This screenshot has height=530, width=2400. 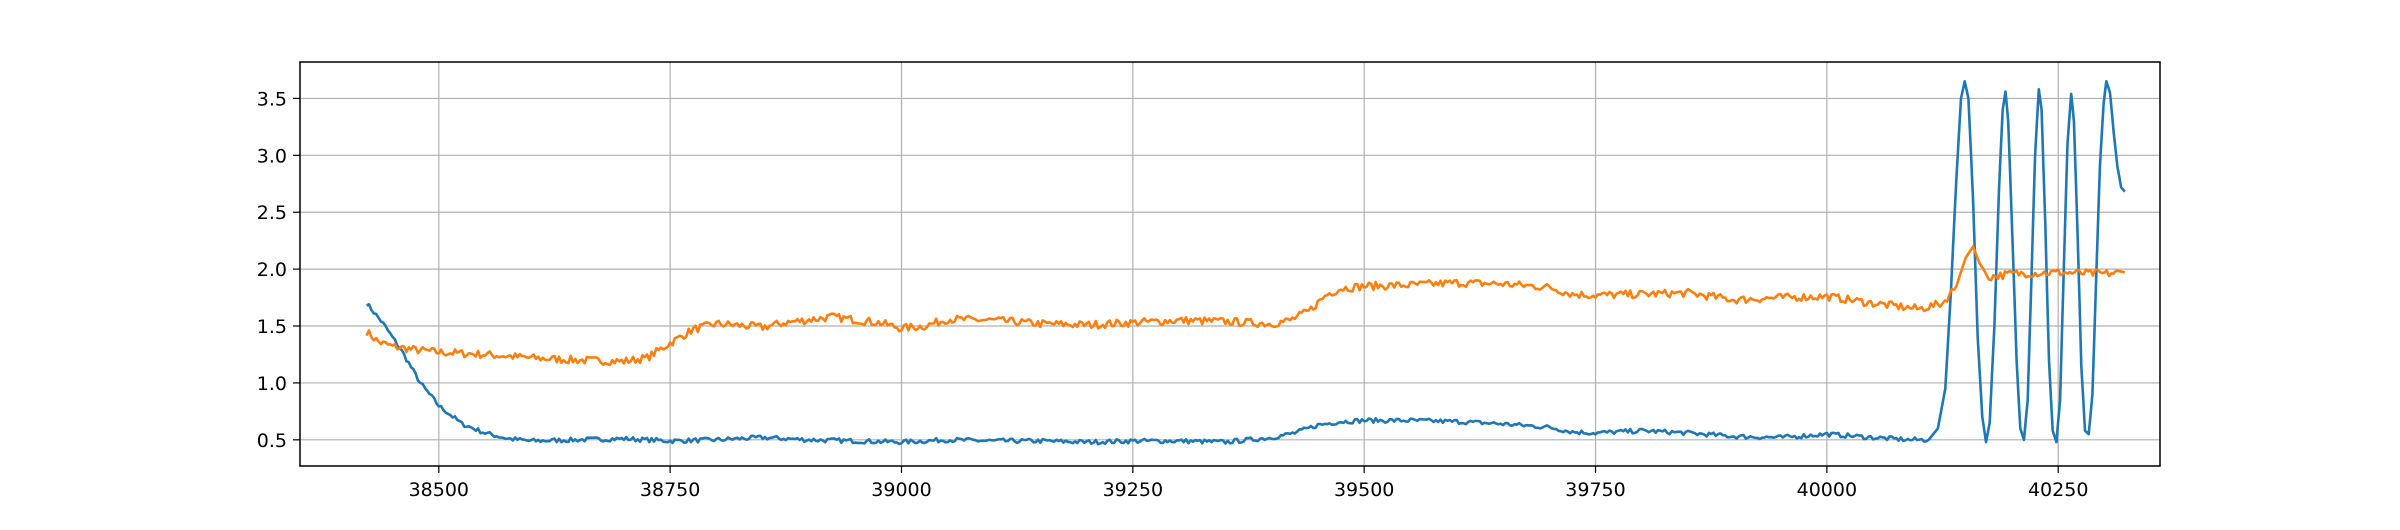 What do you see at coordinates (272, 270) in the screenshot?
I see `y-tick-label: 2.0` at bounding box center [272, 270].